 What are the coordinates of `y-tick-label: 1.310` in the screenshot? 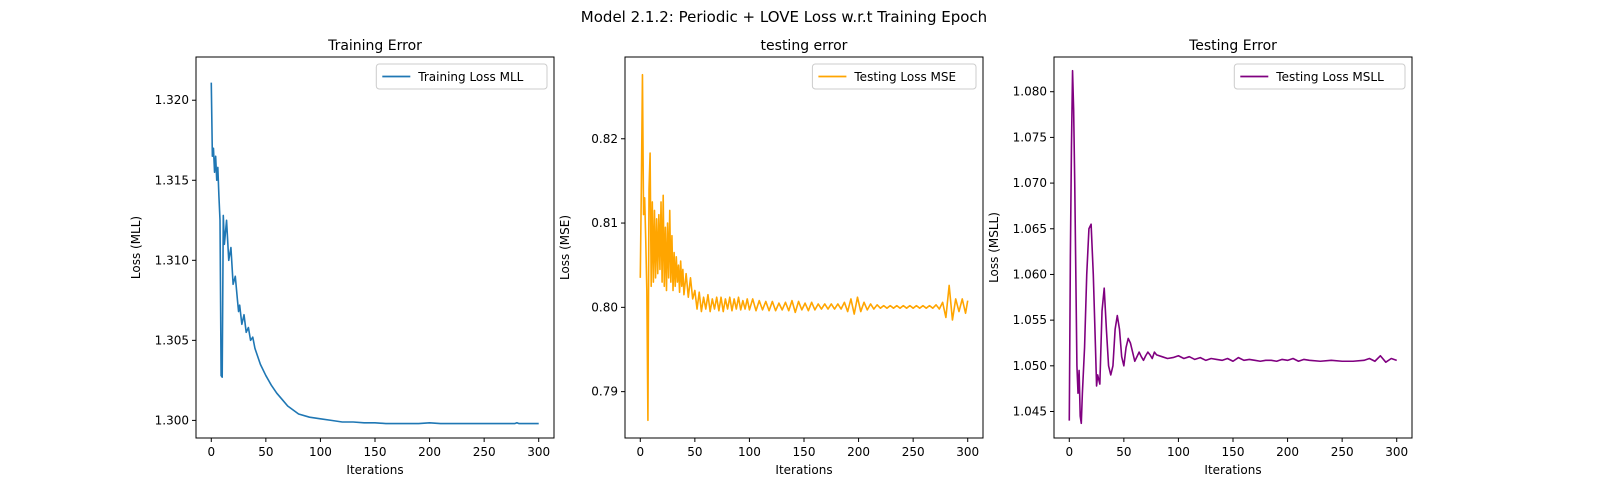 It's located at (172, 260).